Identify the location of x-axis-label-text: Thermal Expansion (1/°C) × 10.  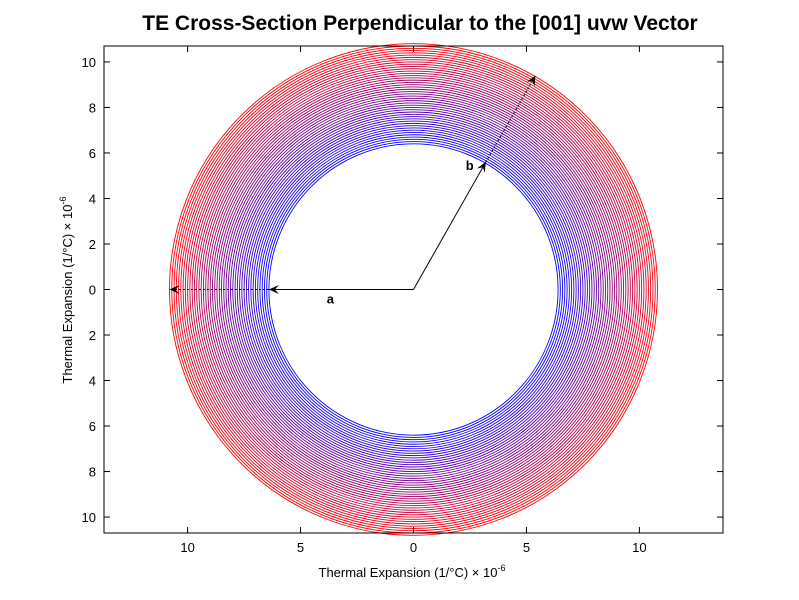
(408, 572).